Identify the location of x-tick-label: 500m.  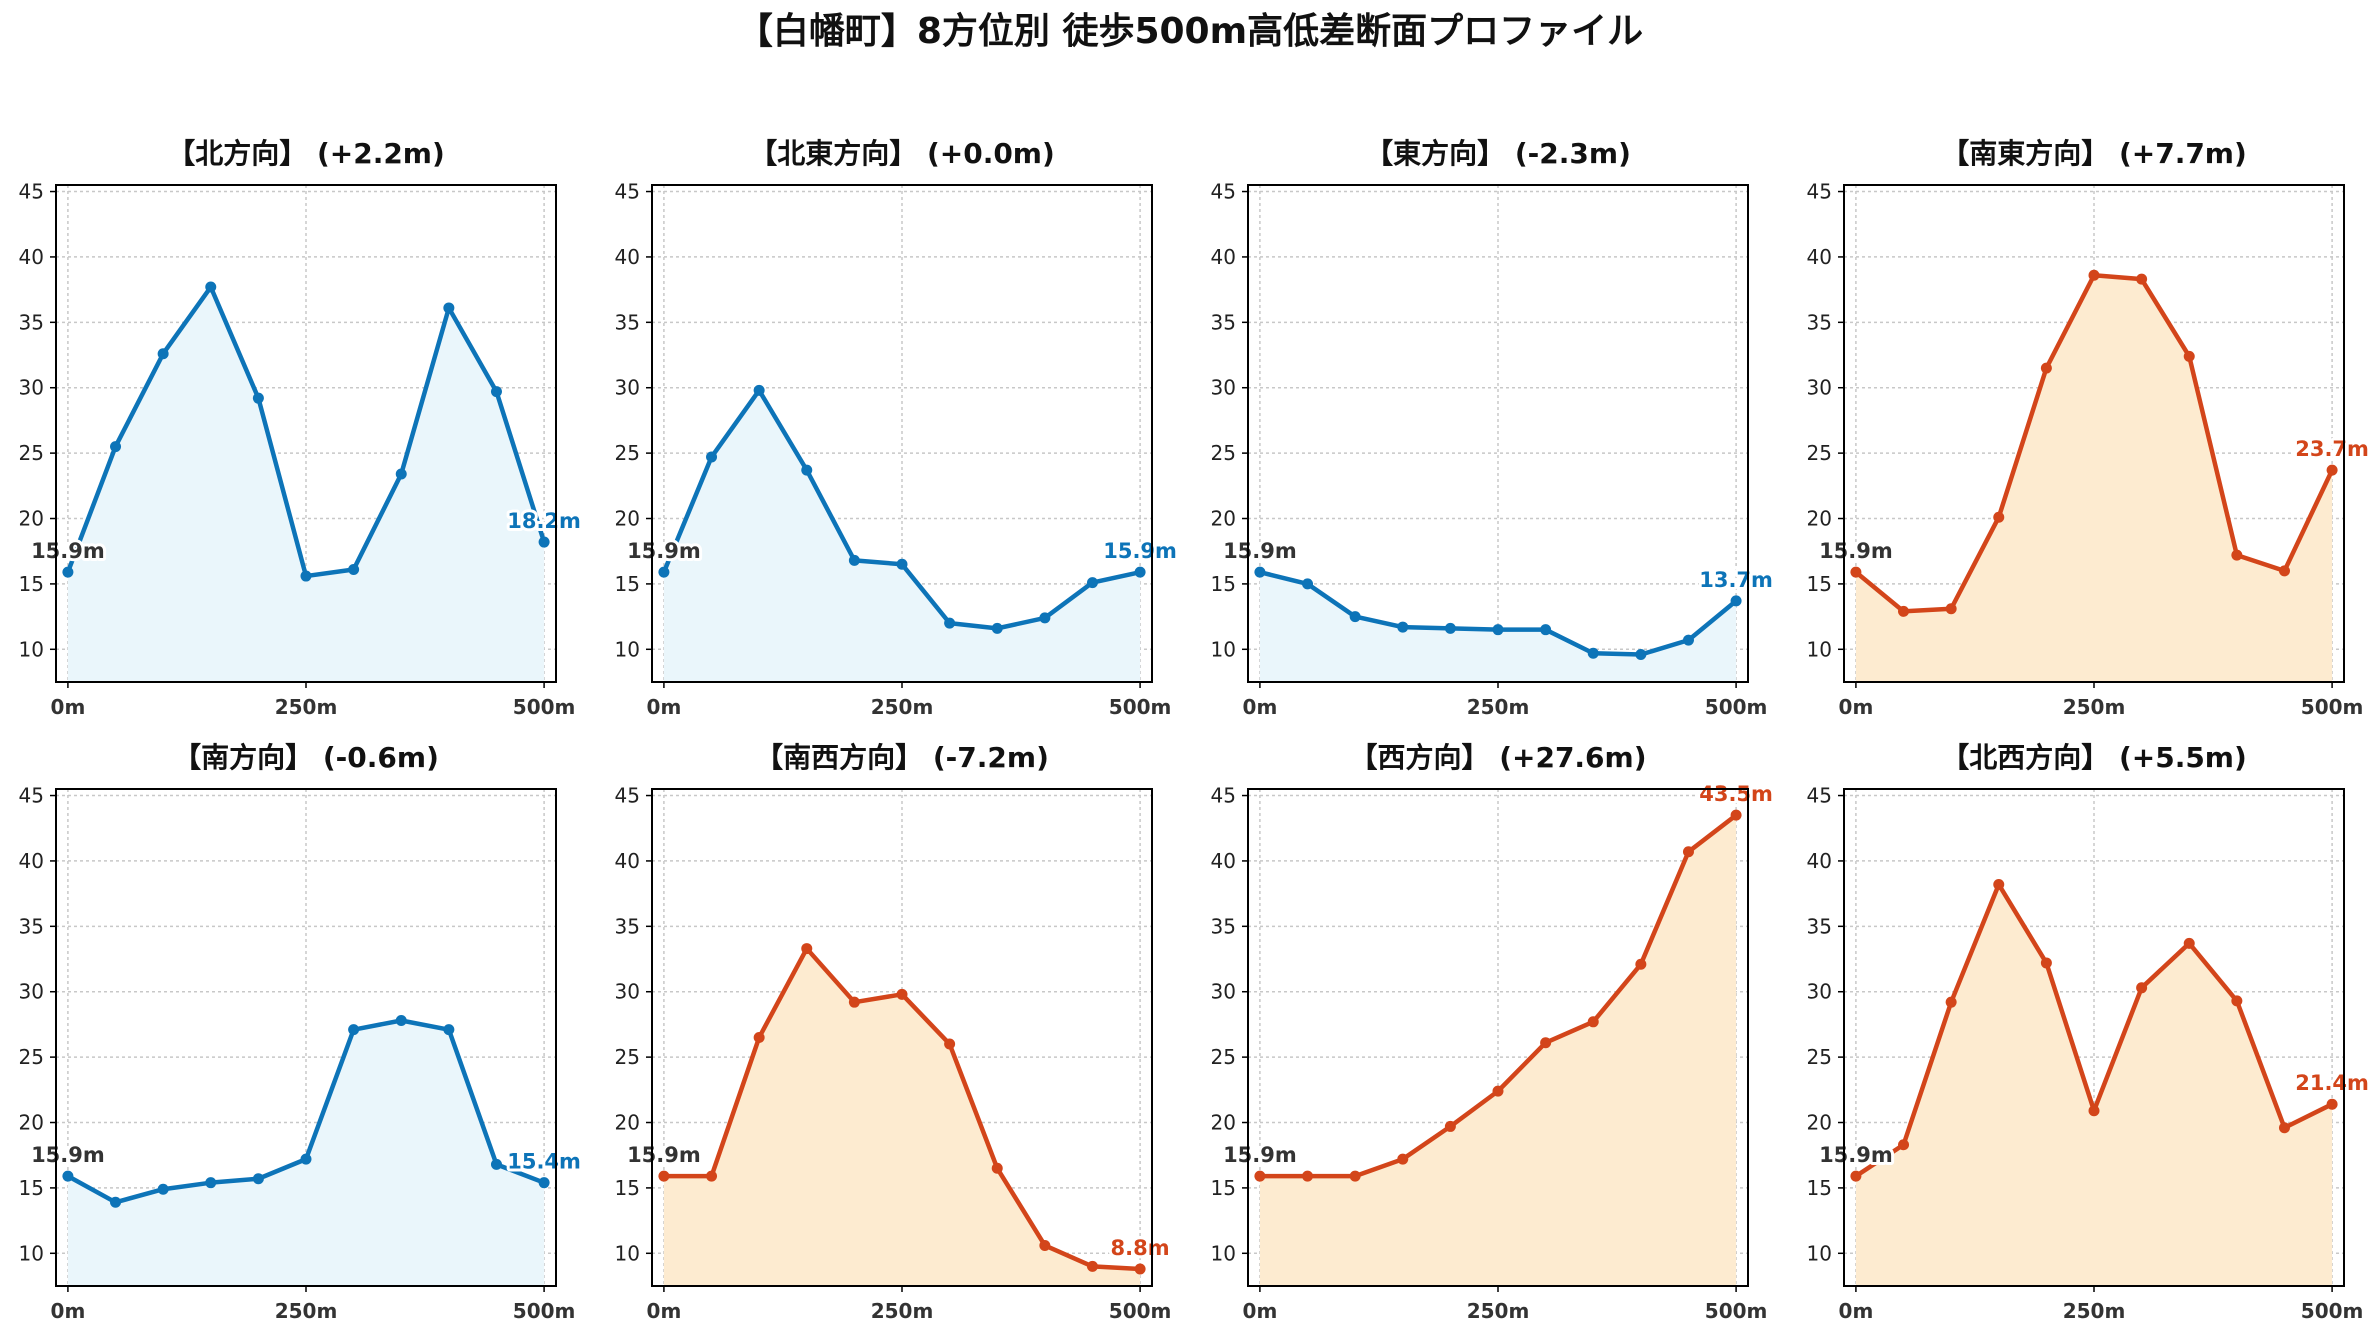
(1736, 707).